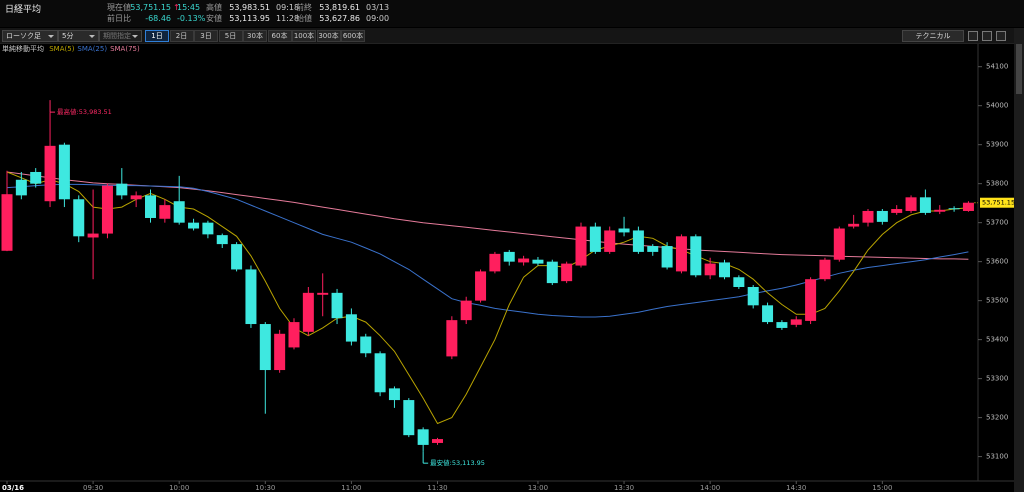 This screenshot has height=492, width=1024. Describe the element at coordinates (339, 18) in the screenshot. I see `field-value: 53,627.86` at that location.